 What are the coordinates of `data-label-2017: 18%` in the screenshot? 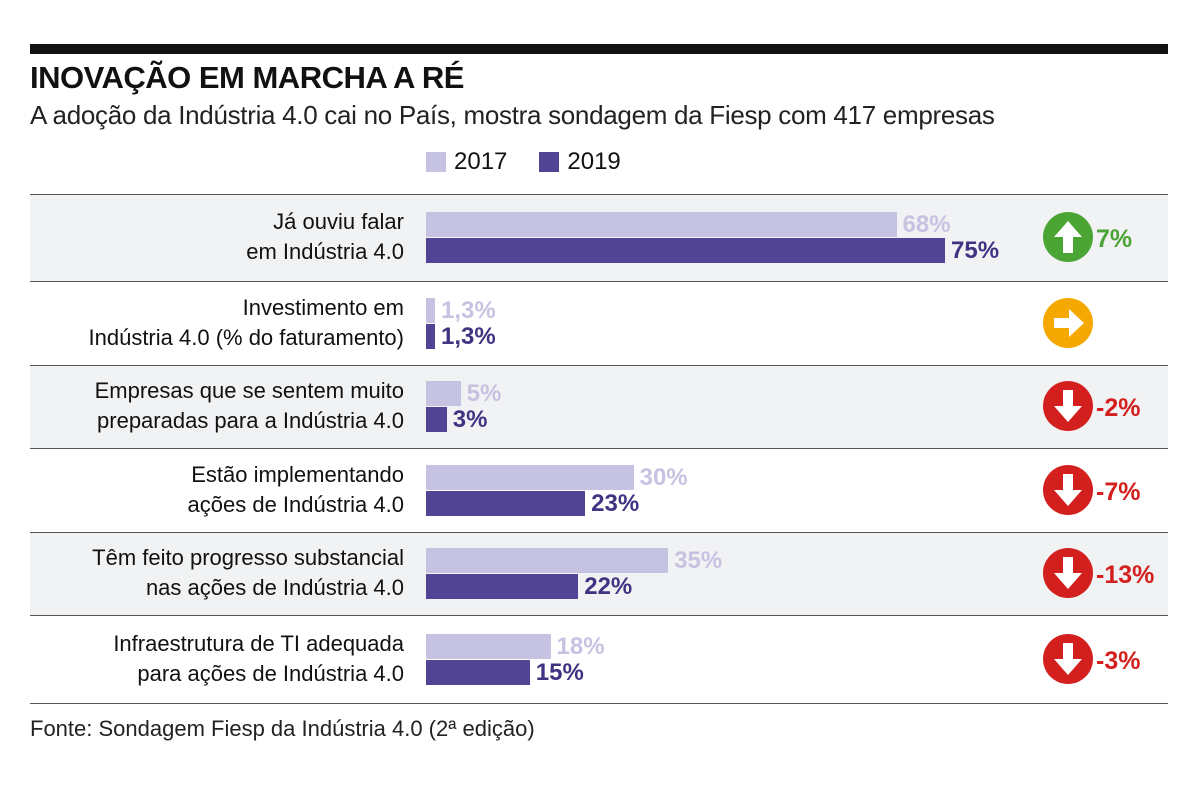 It's located at (580, 646).